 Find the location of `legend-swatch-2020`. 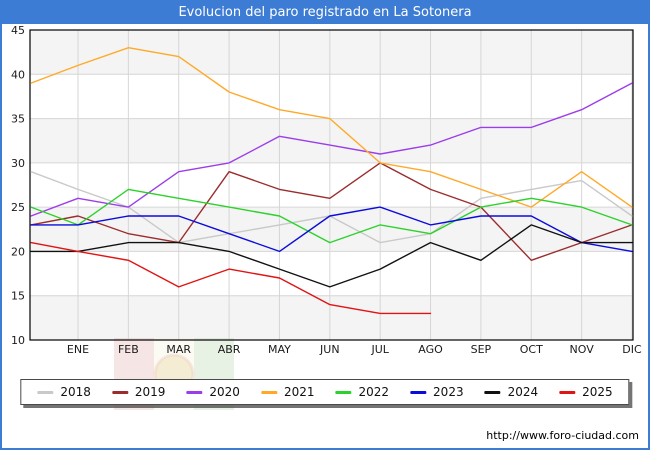

legend-swatch-2020 is located at coordinates (194, 392).